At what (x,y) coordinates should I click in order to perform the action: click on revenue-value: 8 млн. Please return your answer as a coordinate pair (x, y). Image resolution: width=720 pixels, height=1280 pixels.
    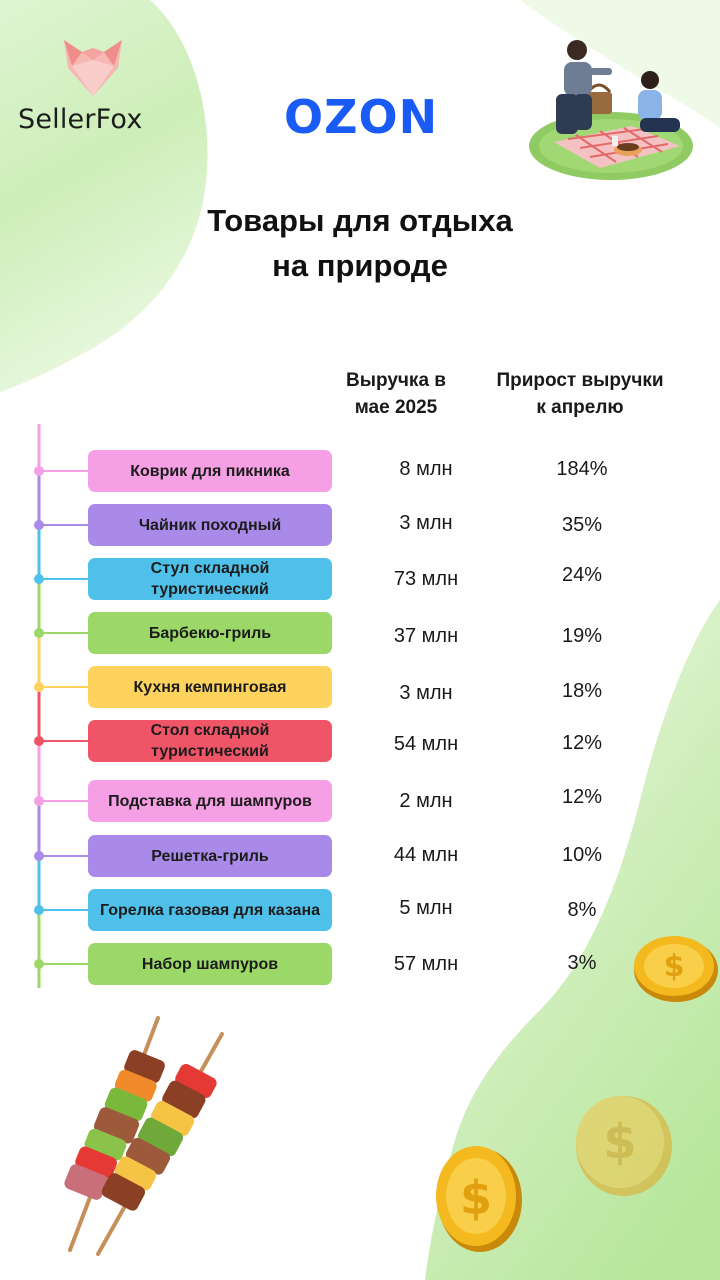
    Looking at the image, I should click on (426, 469).